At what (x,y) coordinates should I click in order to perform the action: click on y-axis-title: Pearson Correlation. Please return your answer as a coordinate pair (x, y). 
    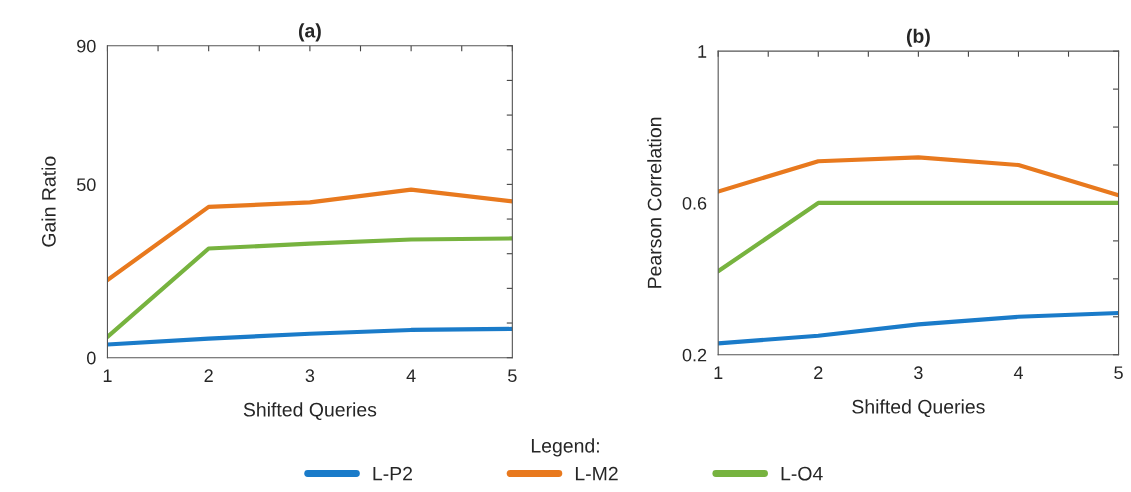
    Looking at the image, I should click on (654, 202).